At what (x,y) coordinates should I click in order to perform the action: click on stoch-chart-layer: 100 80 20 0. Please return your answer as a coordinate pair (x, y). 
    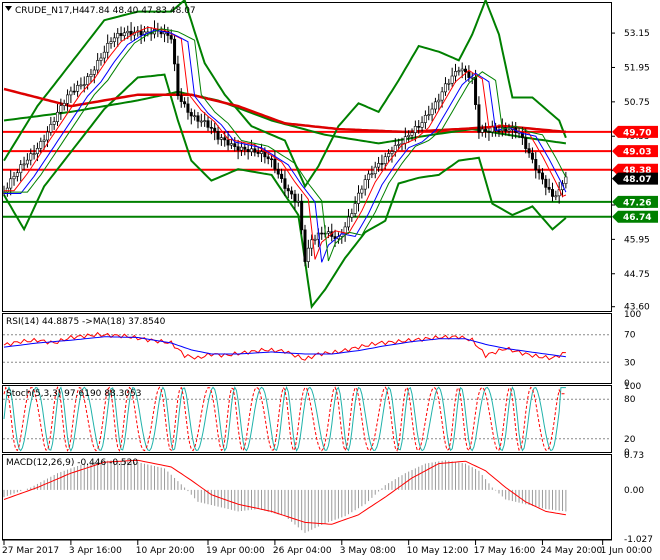
    Looking at the image, I should click on (322, 420).